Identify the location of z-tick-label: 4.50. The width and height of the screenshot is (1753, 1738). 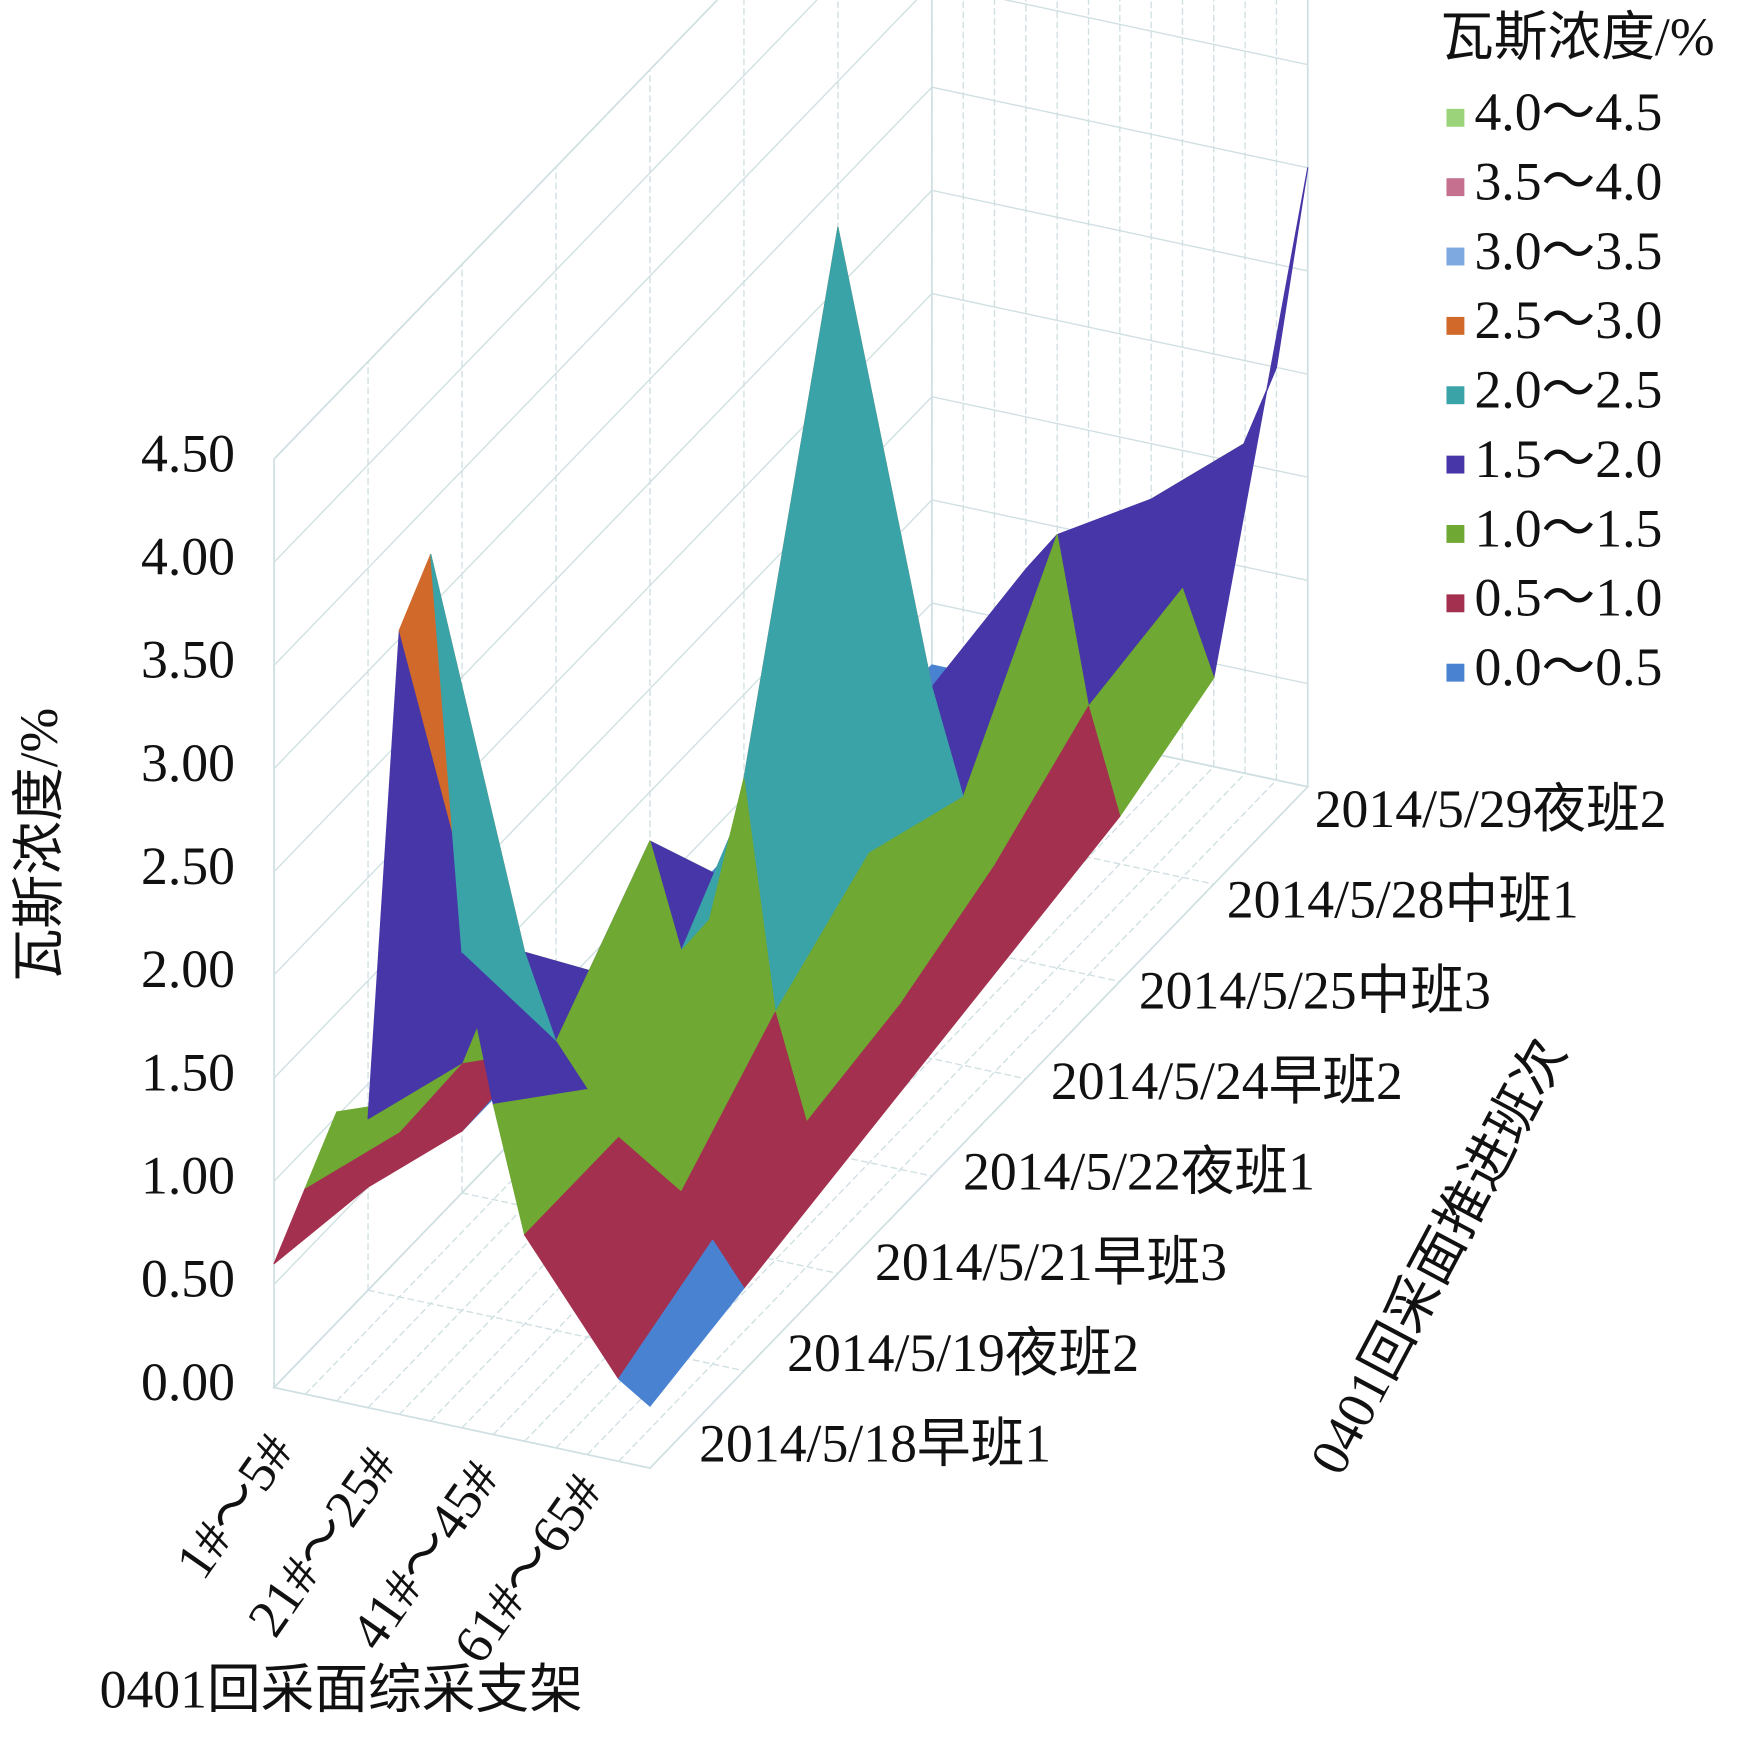
(188, 453).